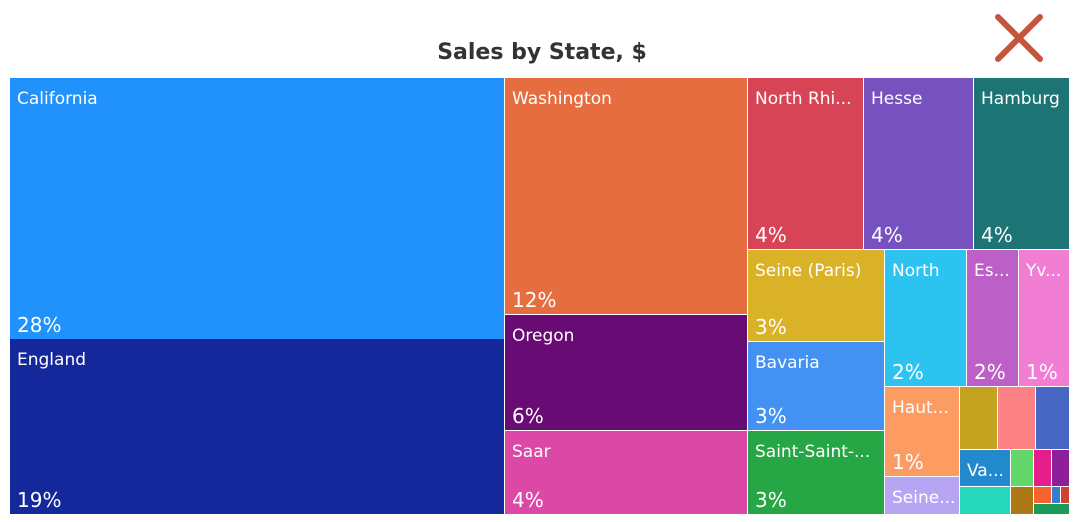  Describe the element at coordinates (528, 416) in the screenshot. I see `tile-percent: 6%` at that location.